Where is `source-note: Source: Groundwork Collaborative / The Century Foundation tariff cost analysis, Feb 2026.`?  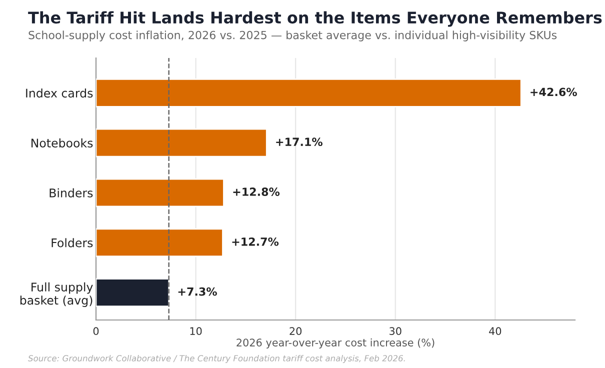 source-note: Source: Groundwork Collaborative / The Century Foundation tariff cost analysis, Feb 2026. is located at coordinates (216, 359).